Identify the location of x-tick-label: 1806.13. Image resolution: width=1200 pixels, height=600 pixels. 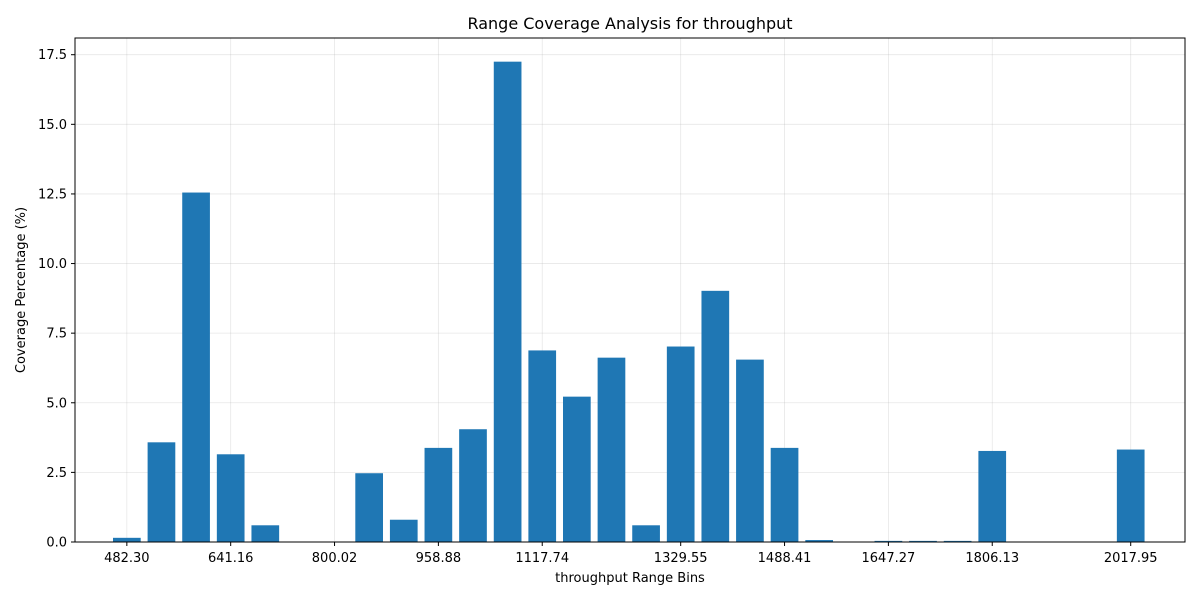
(992, 558).